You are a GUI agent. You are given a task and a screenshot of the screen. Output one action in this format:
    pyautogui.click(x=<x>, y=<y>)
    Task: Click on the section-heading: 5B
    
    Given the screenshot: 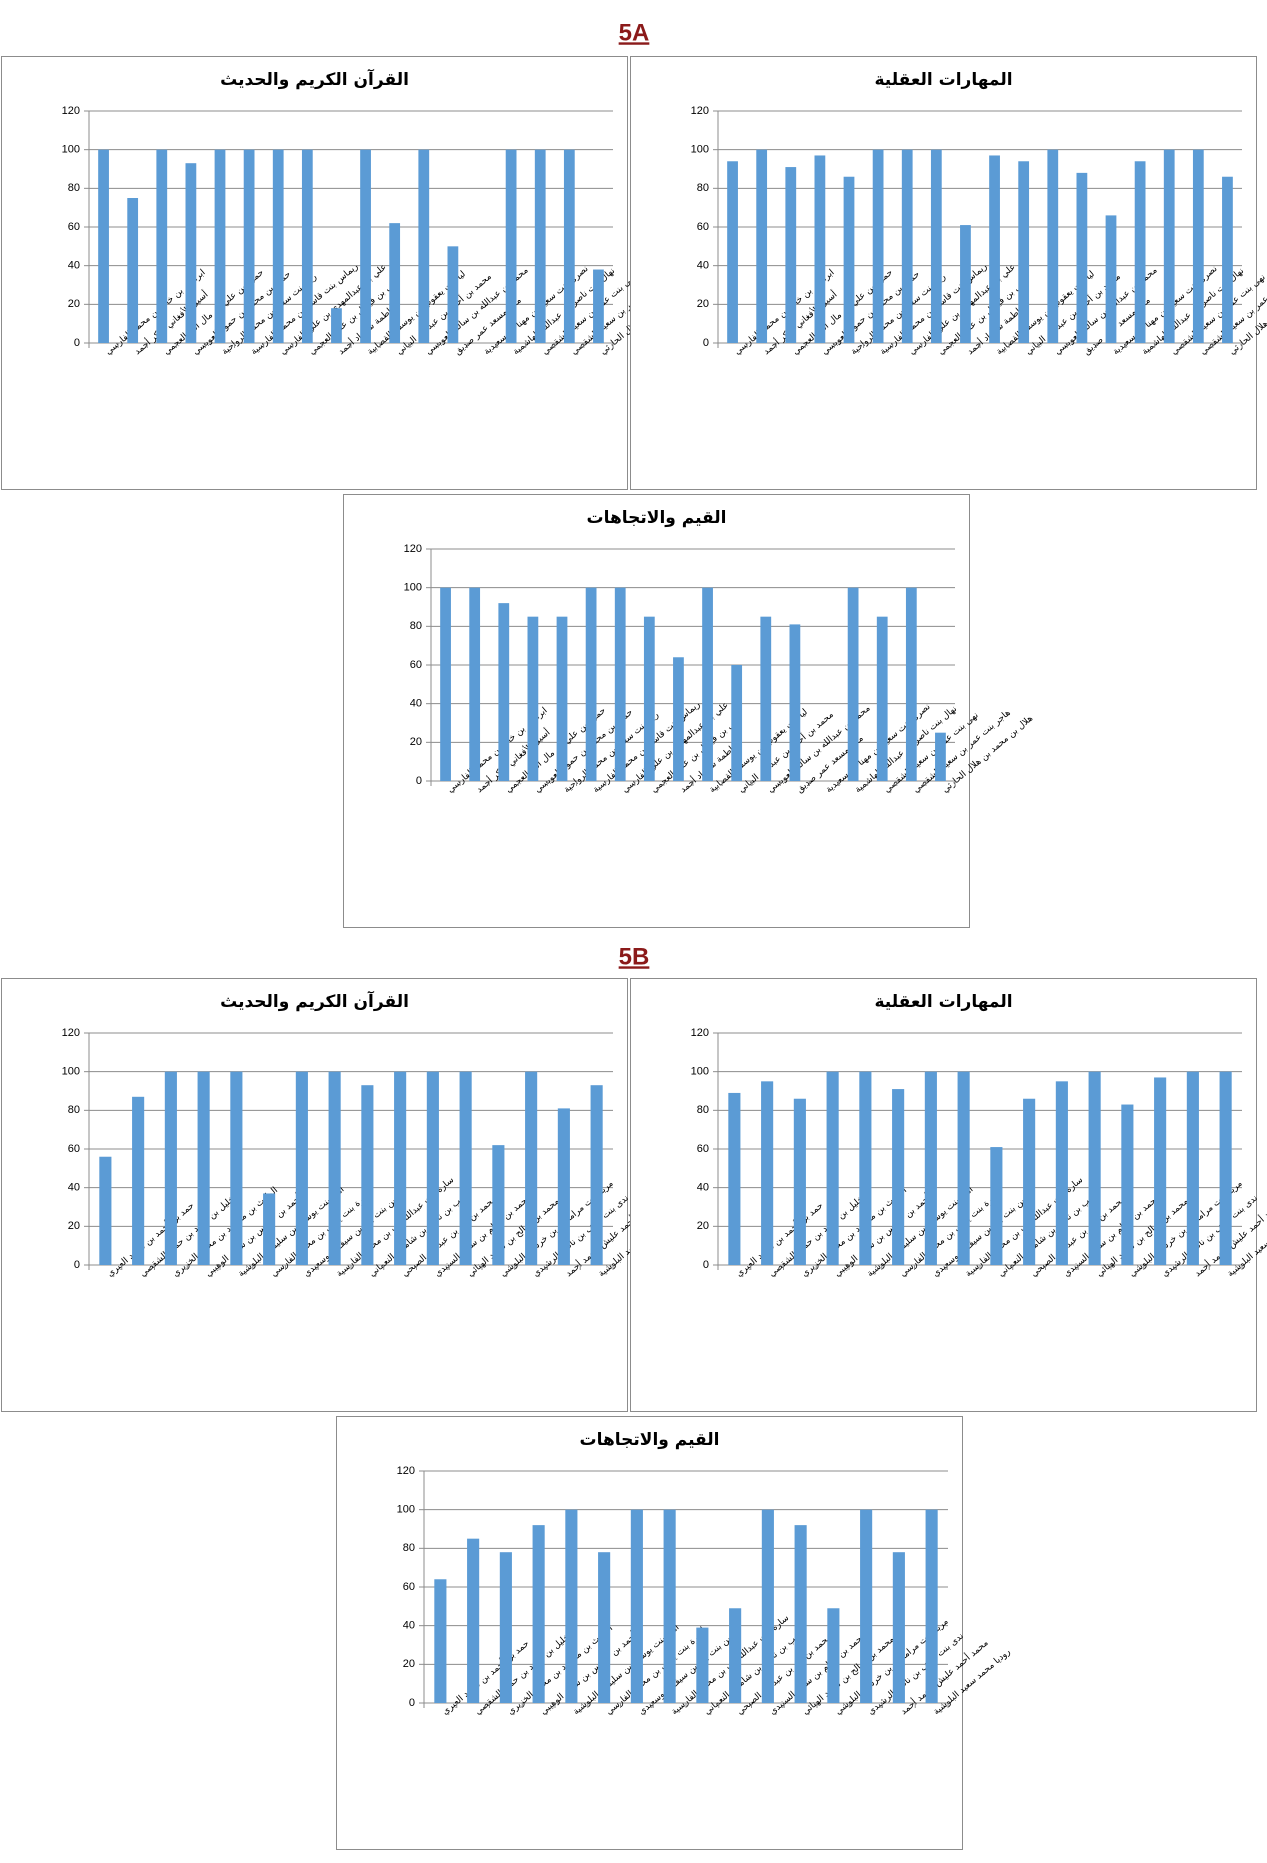 What is the action you would take?
    pyautogui.click(x=634, y=956)
    